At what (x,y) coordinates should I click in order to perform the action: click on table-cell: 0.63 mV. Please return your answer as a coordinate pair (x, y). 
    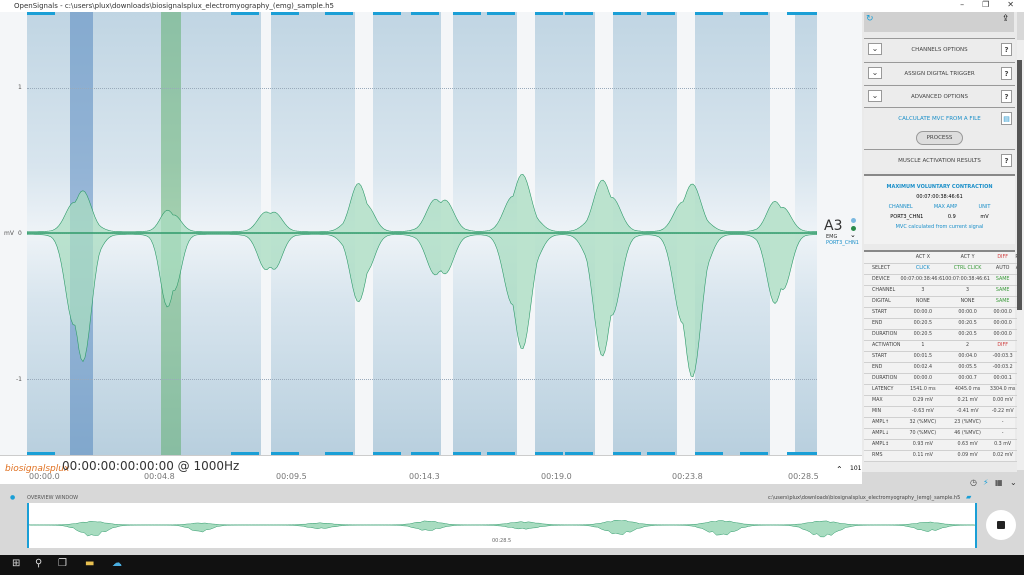
    Looking at the image, I should click on (967, 445).